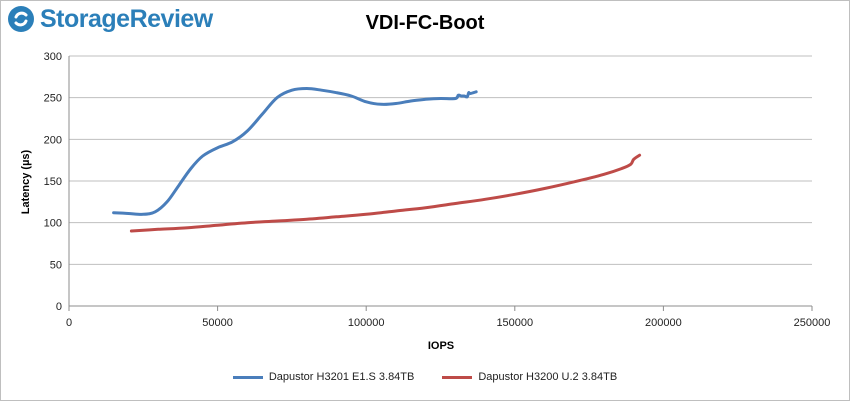 The width and height of the screenshot is (850, 401). What do you see at coordinates (217, 323) in the screenshot?
I see `x-tick-label: 50000` at bounding box center [217, 323].